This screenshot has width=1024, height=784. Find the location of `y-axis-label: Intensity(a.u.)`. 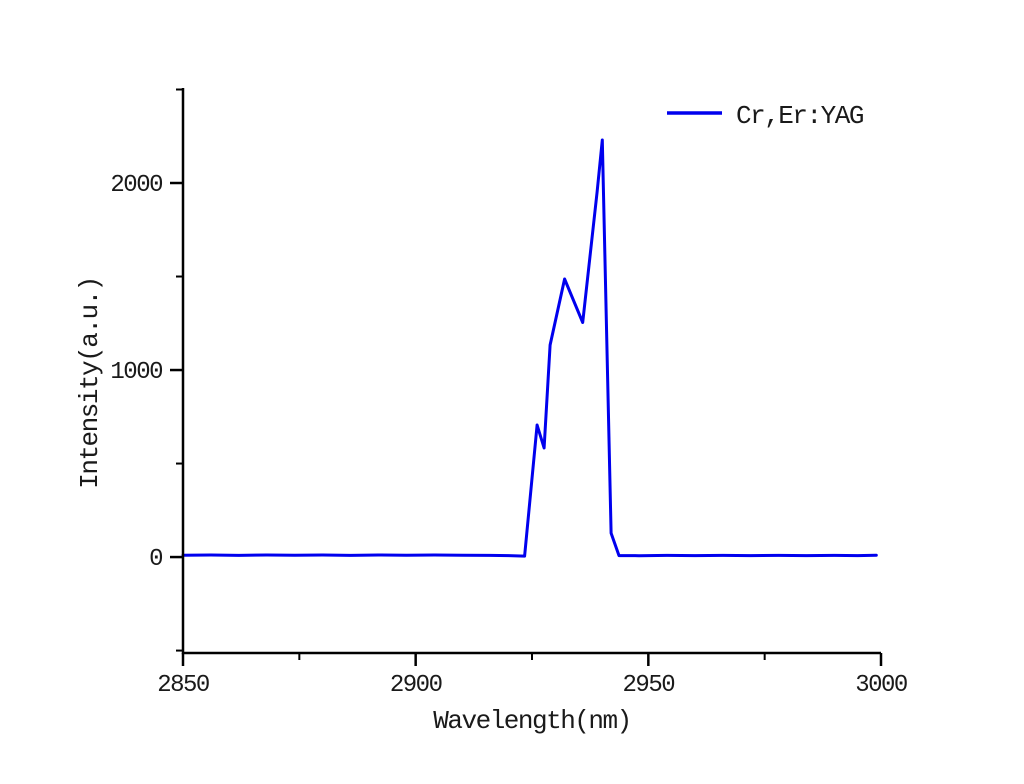

y-axis-label: Intensity(a.u.) is located at coordinates (90, 383).